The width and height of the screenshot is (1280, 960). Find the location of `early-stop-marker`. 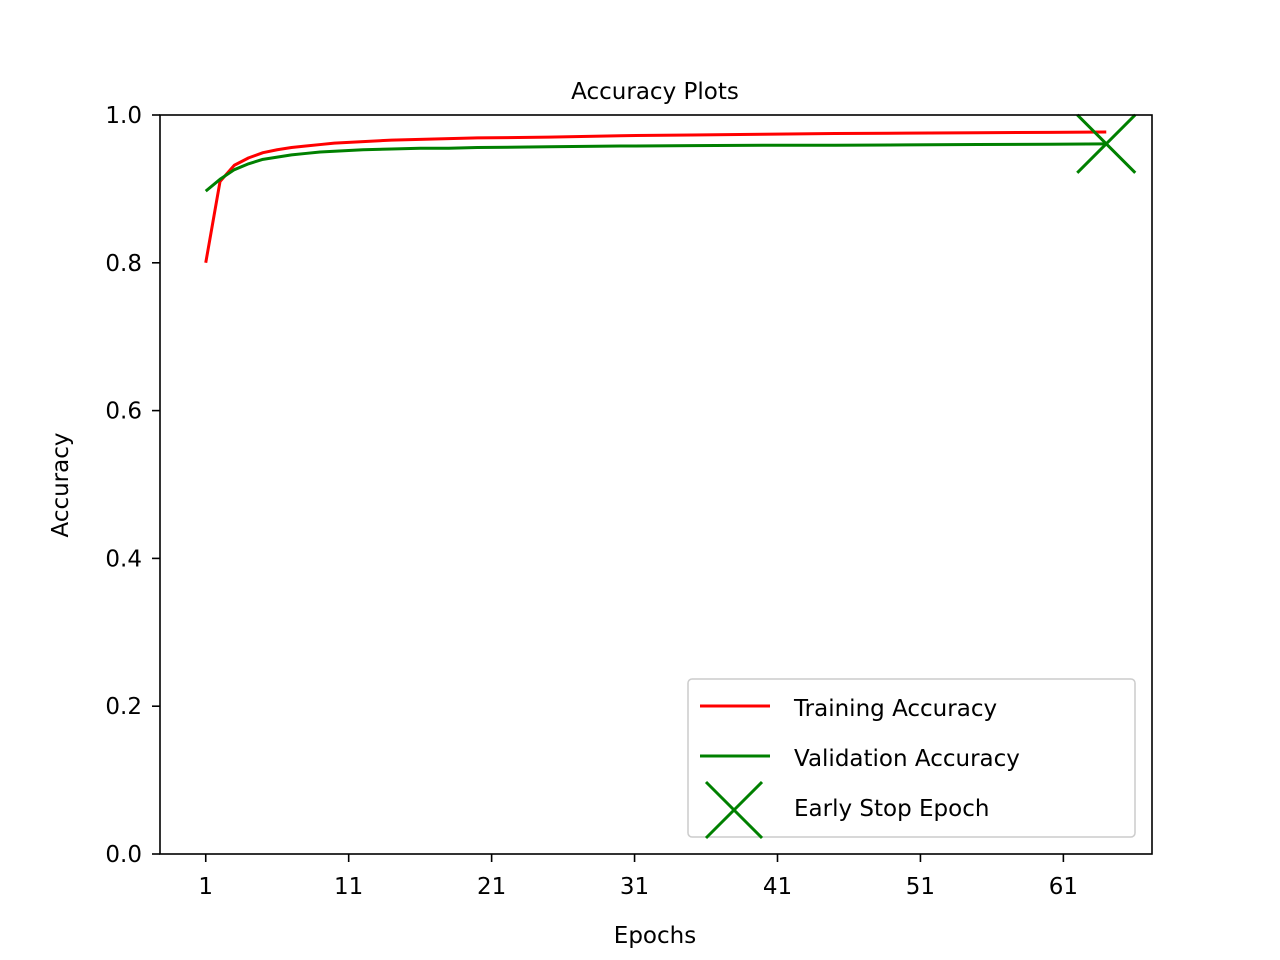

early-stop-marker is located at coordinates (1106, 143).